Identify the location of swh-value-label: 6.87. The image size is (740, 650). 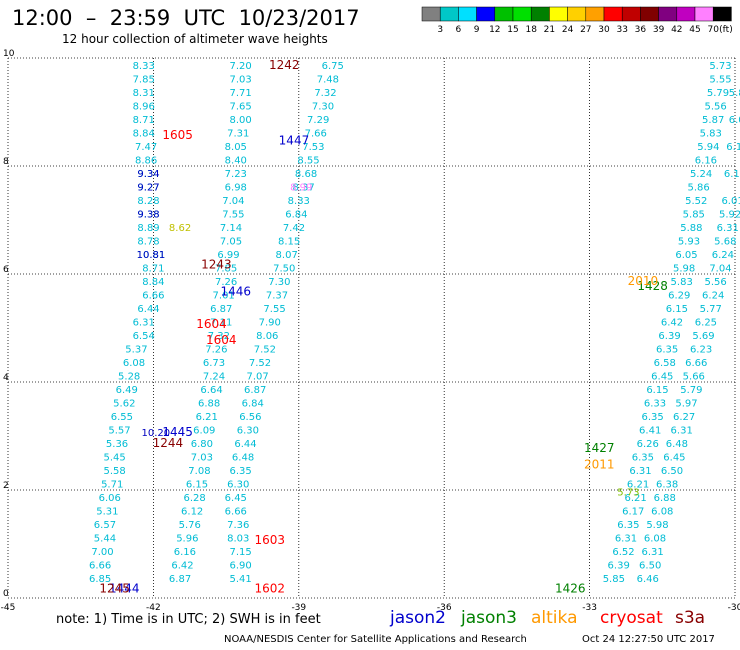
(180, 579).